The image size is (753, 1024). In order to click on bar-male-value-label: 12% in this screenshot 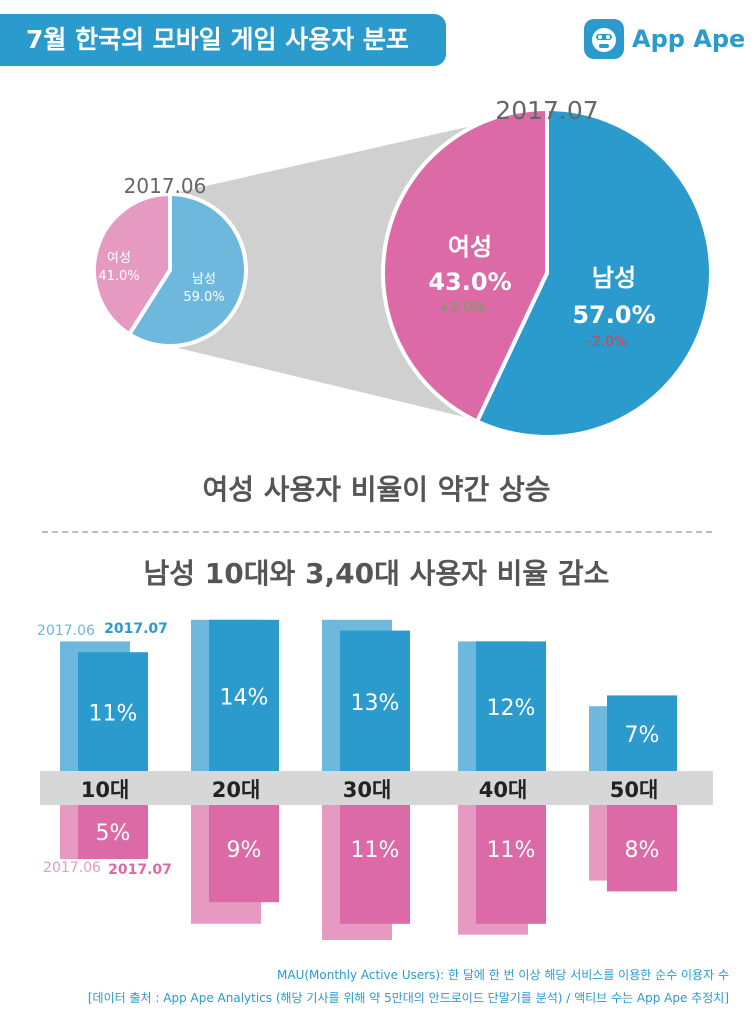, I will do `click(511, 708)`.